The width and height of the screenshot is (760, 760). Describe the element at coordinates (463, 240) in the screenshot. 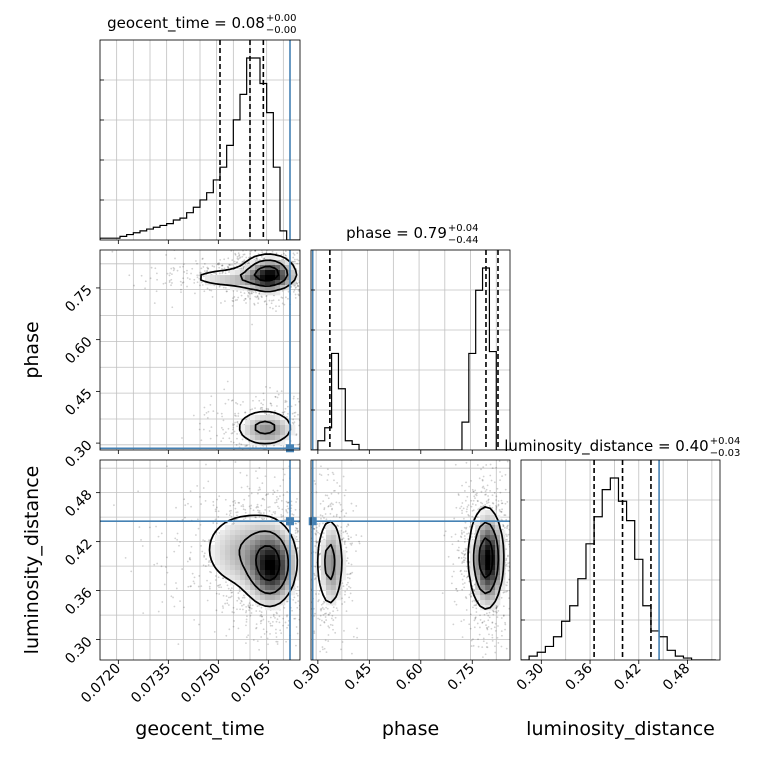

I see `title-err-minus: −0.44` at that location.